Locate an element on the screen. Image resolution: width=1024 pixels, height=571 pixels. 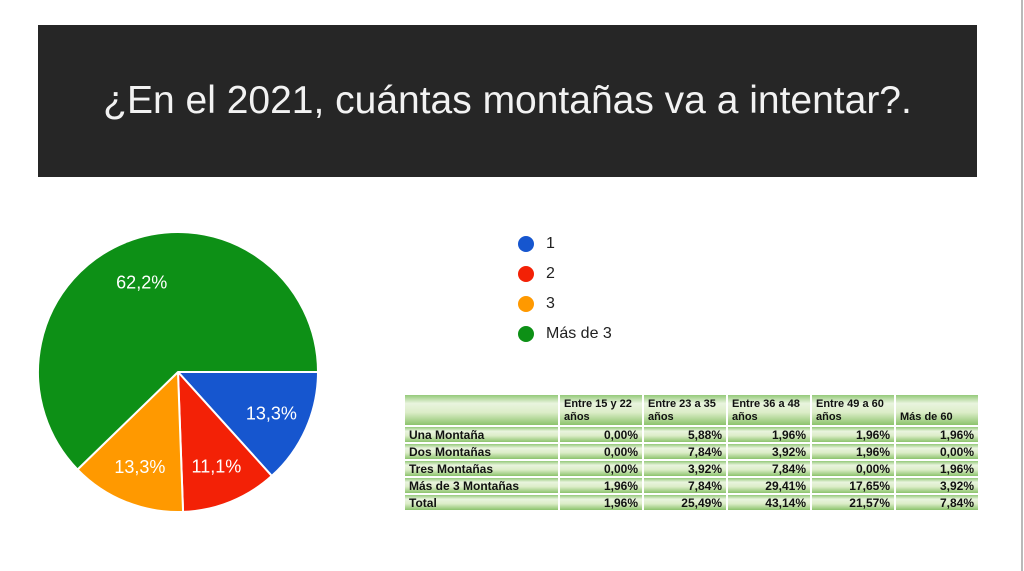
legend-label: 2 is located at coordinates (550, 273).